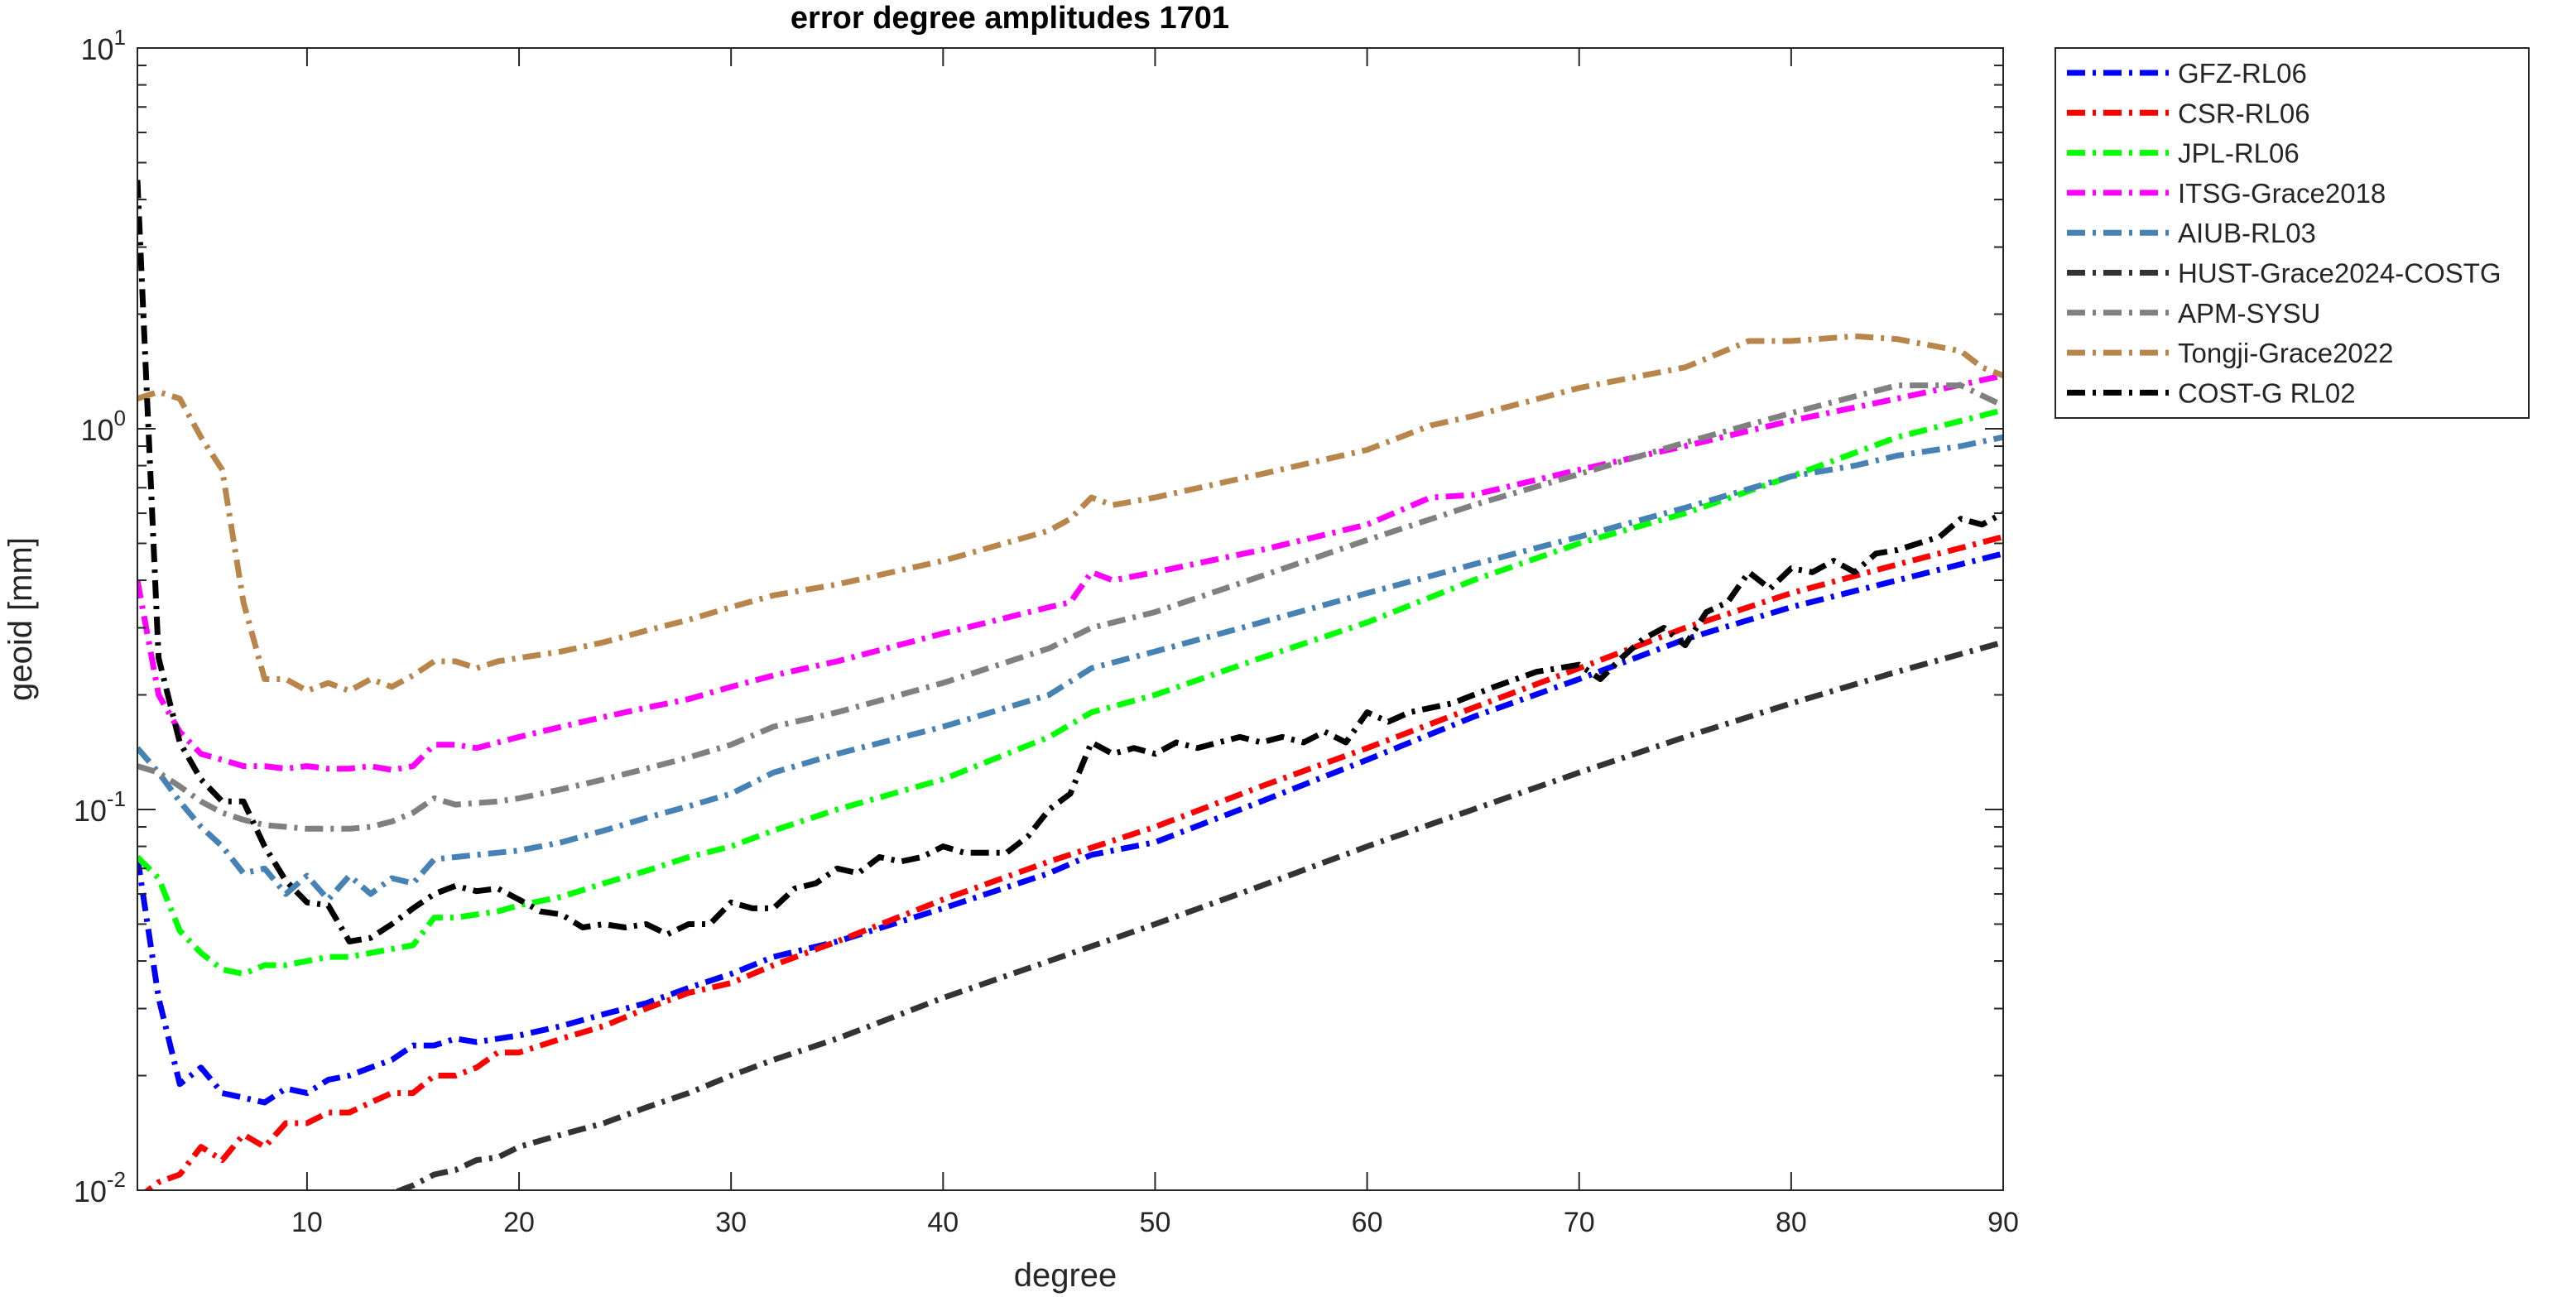 Image resolution: width=2576 pixels, height=1297 pixels. What do you see at coordinates (103, 427) in the screenshot?
I see `y-tick-label: 10⁰` at bounding box center [103, 427].